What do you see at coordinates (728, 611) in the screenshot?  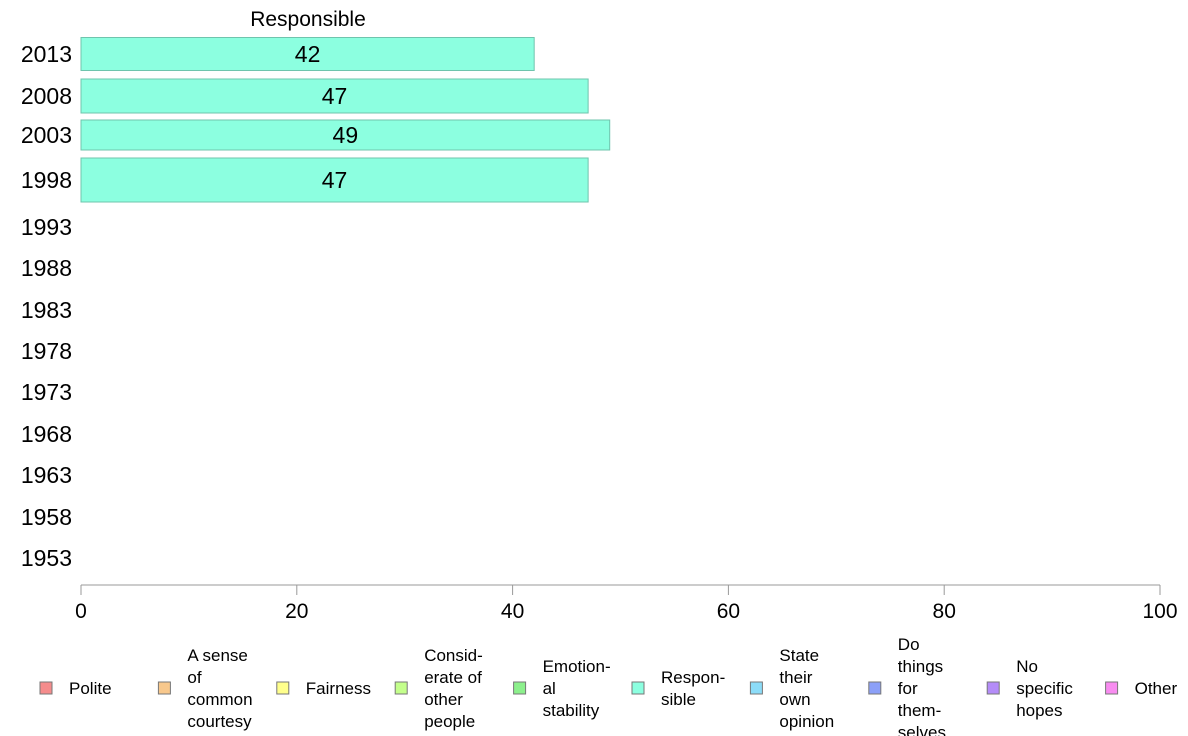 I see `x-tick-label-60: 60` at bounding box center [728, 611].